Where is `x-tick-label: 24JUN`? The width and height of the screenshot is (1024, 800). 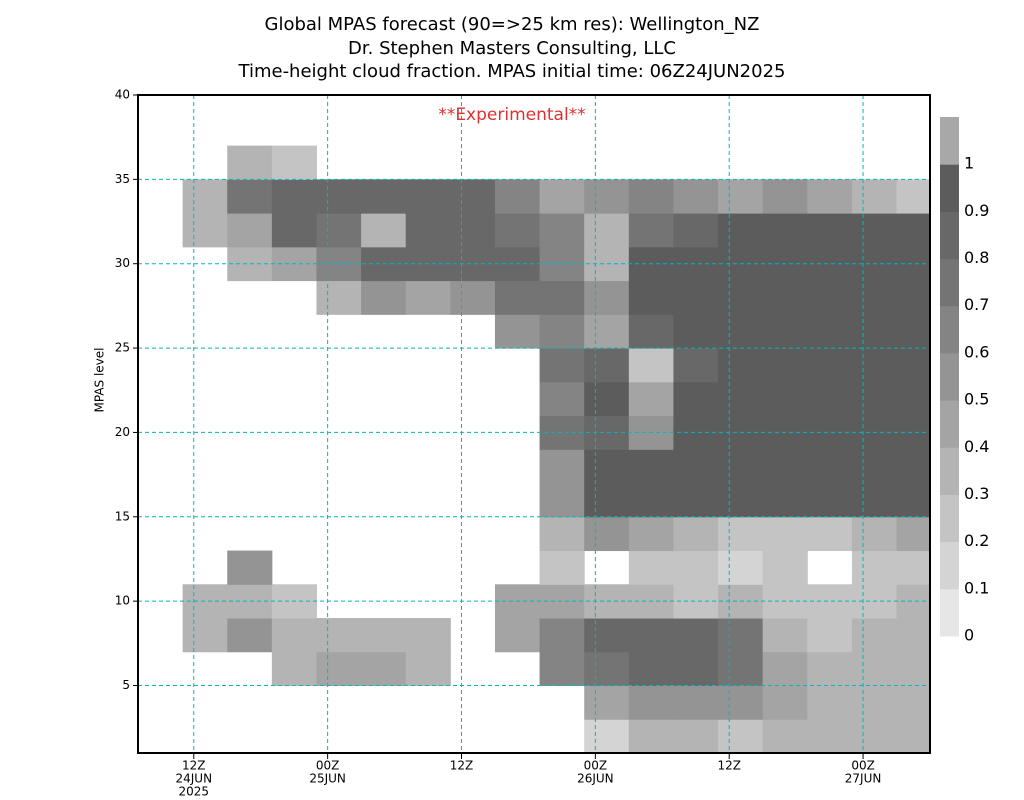
x-tick-label: 24JUN is located at coordinates (193, 779).